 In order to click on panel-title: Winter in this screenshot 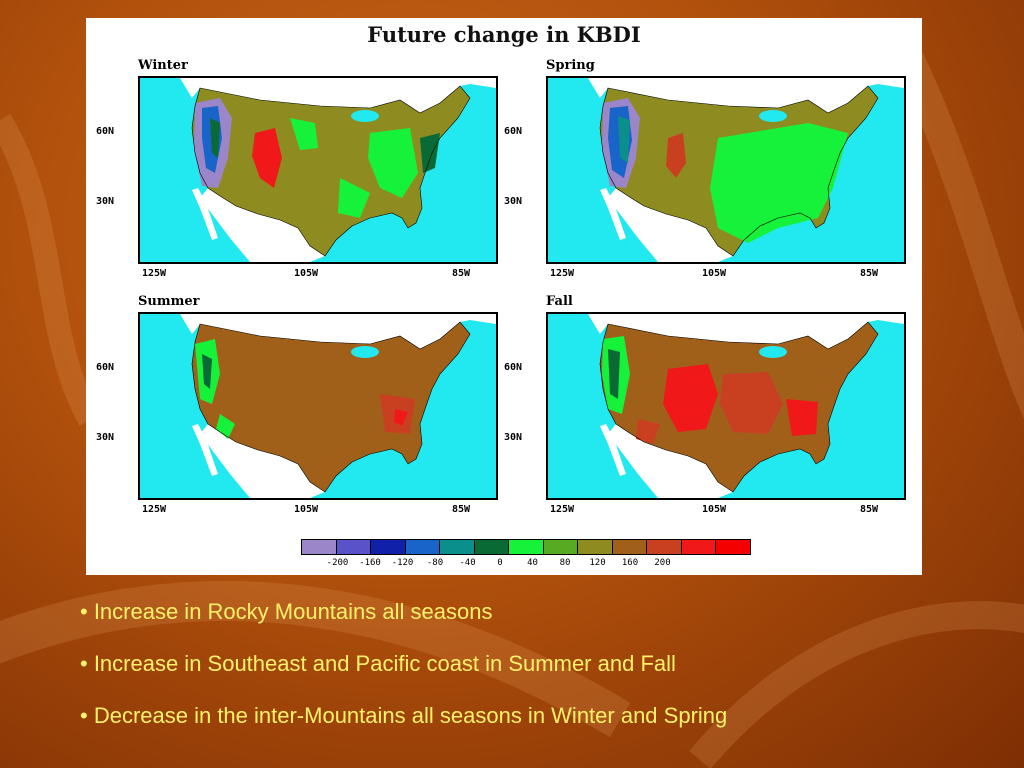, I will do `click(163, 65)`.